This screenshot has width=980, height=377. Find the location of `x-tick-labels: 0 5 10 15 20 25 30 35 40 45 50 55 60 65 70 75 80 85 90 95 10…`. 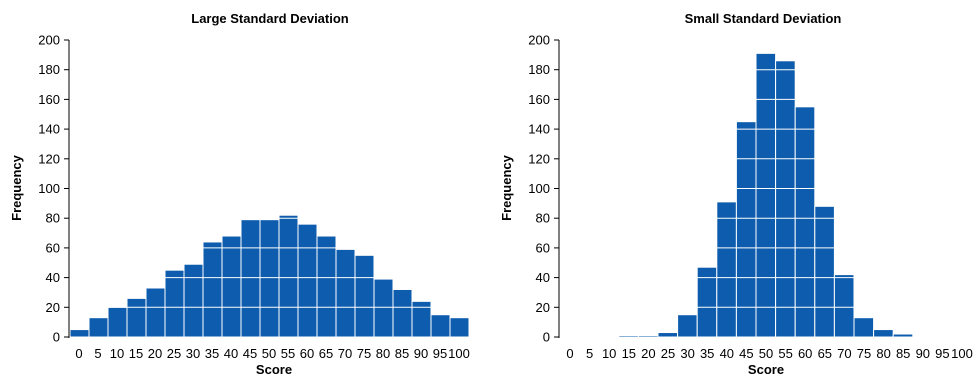

x-tick-labels: 0 5 10 15 20 25 30 35 40 45 50 55 60 65 70 75 80 85 90 95 10… is located at coordinates (272, 353).